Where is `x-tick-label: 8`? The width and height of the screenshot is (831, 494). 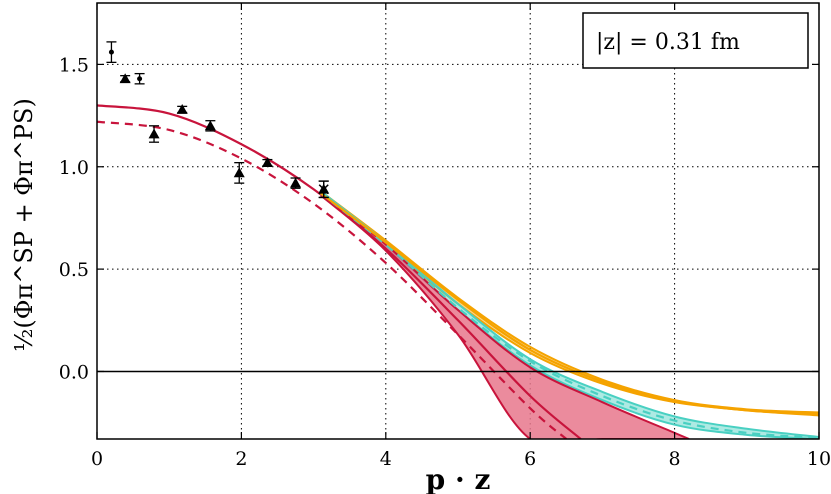 x-tick-label: 8 is located at coordinates (675, 459).